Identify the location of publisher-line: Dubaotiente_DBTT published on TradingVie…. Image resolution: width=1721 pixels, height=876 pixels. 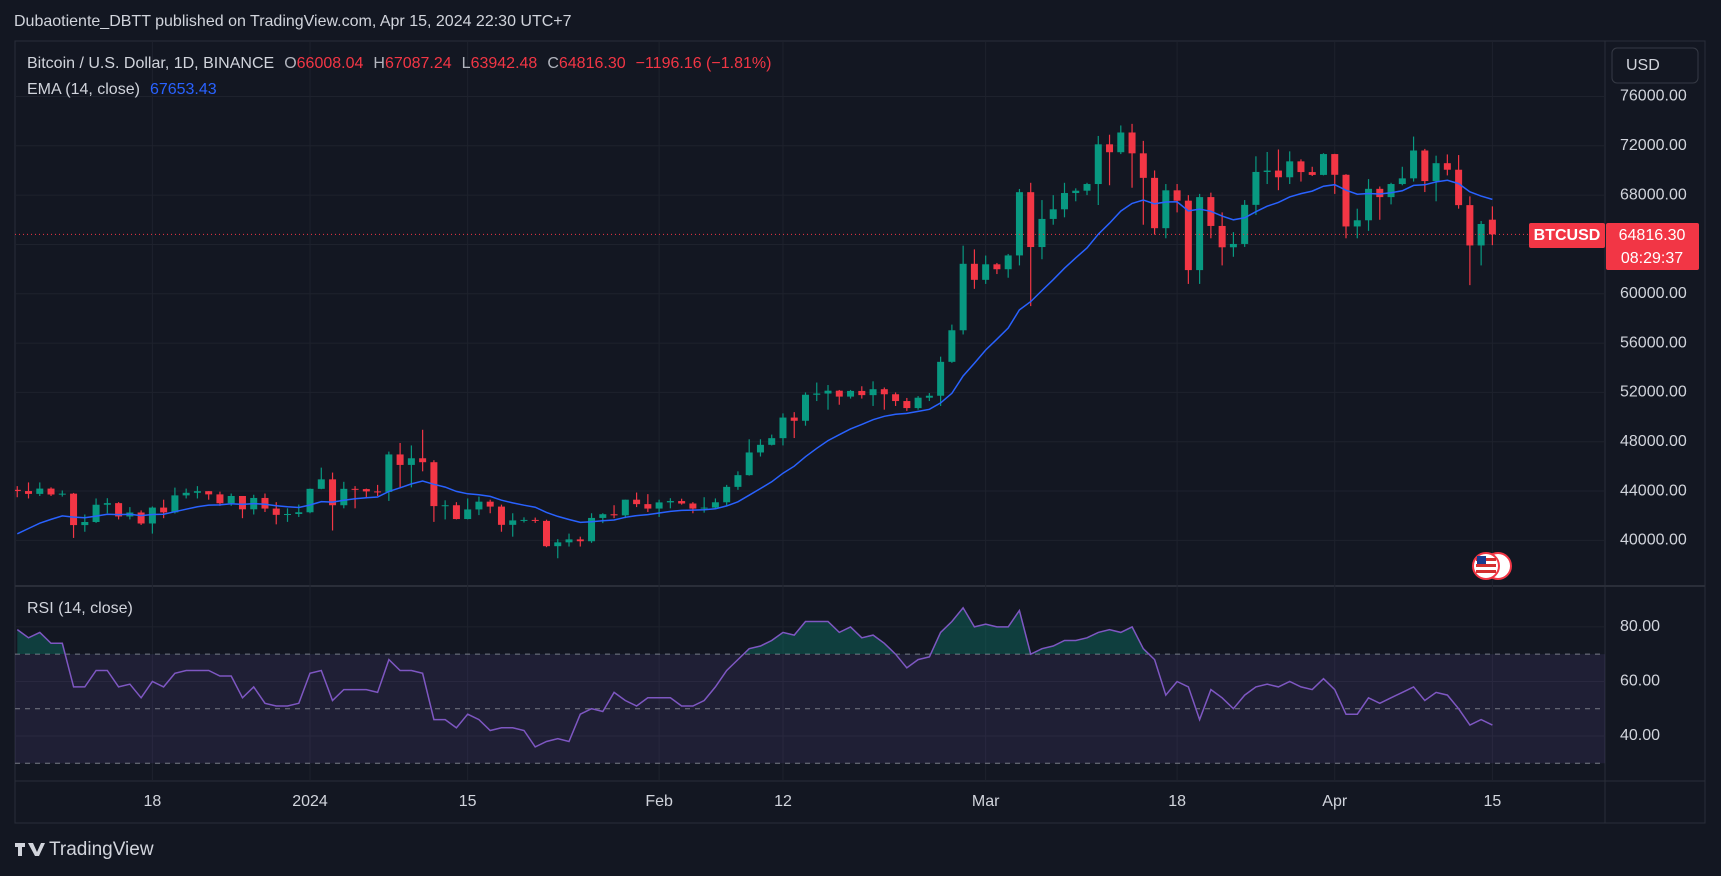
(293, 21).